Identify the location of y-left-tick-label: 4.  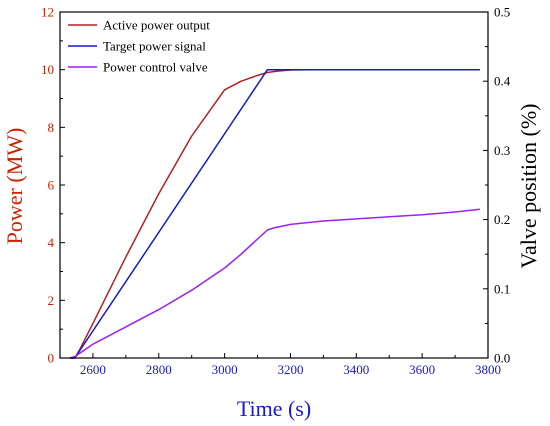
(51, 242).